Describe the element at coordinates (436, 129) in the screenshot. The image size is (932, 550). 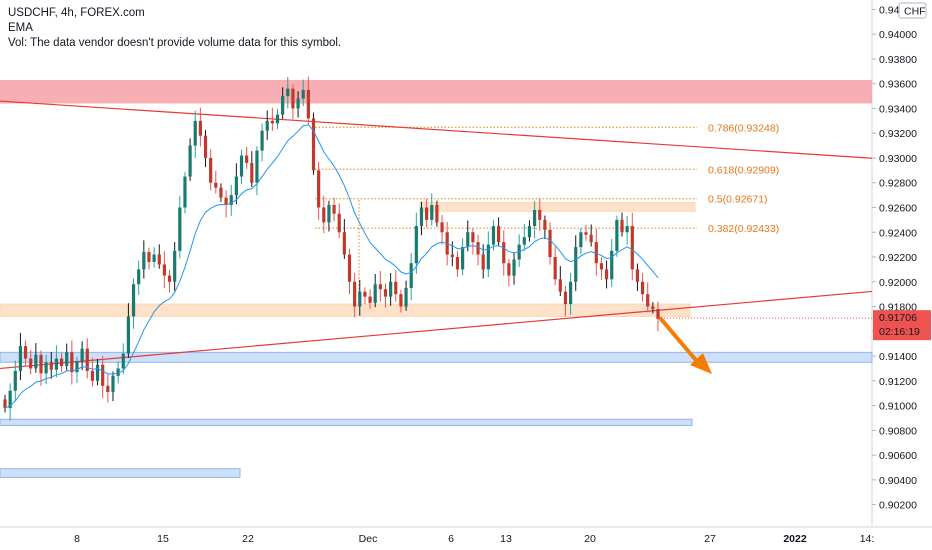
I see `upper-trendline` at that location.